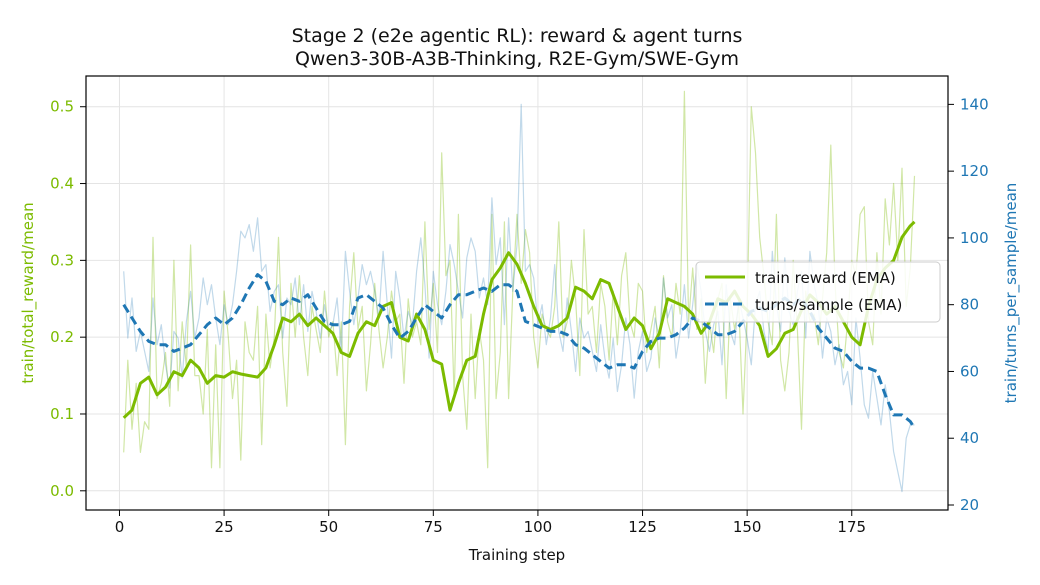 The height and width of the screenshot is (585, 1040). What do you see at coordinates (62, 107) in the screenshot?
I see `y-left-tick-label: 0.5` at bounding box center [62, 107].